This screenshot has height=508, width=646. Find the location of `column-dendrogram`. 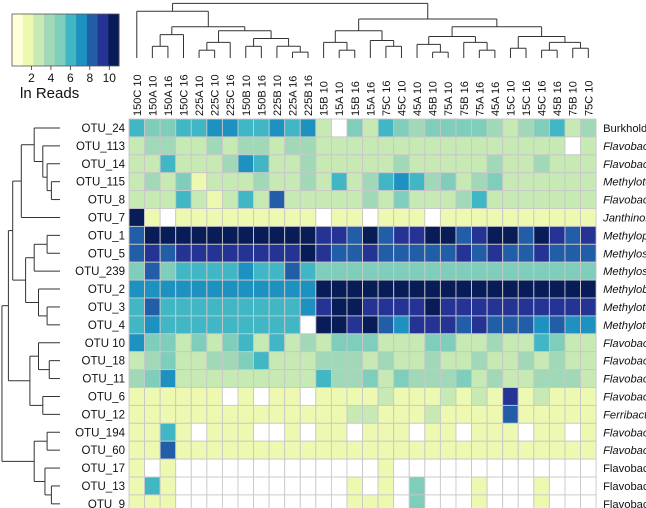

column-dendrogram is located at coordinates (362, 30).